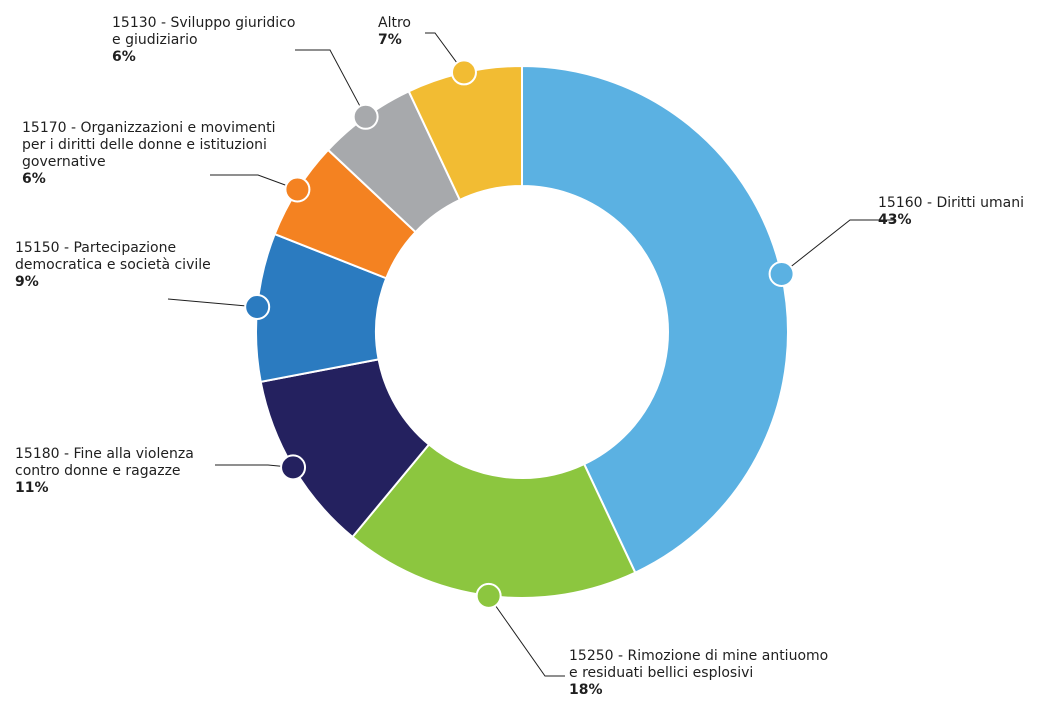 The width and height of the screenshot is (1040, 702). Describe the element at coordinates (64, 162) in the screenshot. I see `slice-name-4-line-2: governative` at that location.